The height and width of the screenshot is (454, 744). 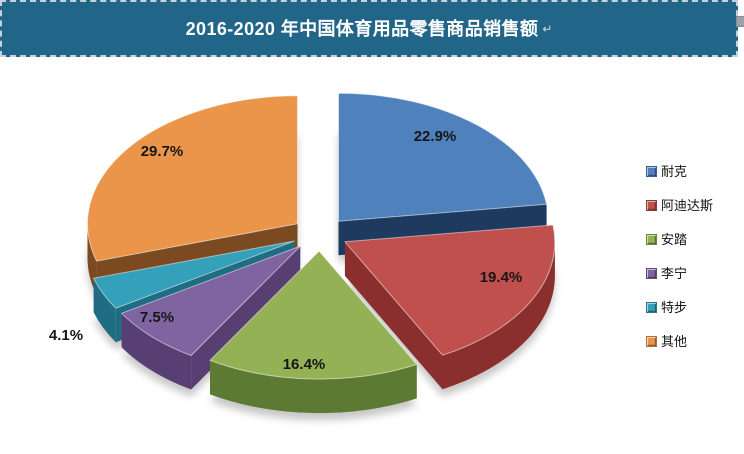 What do you see at coordinates (162, 151) in the screenshot?
I see `data-label: 29.7%` at bounding box center [162, 151].